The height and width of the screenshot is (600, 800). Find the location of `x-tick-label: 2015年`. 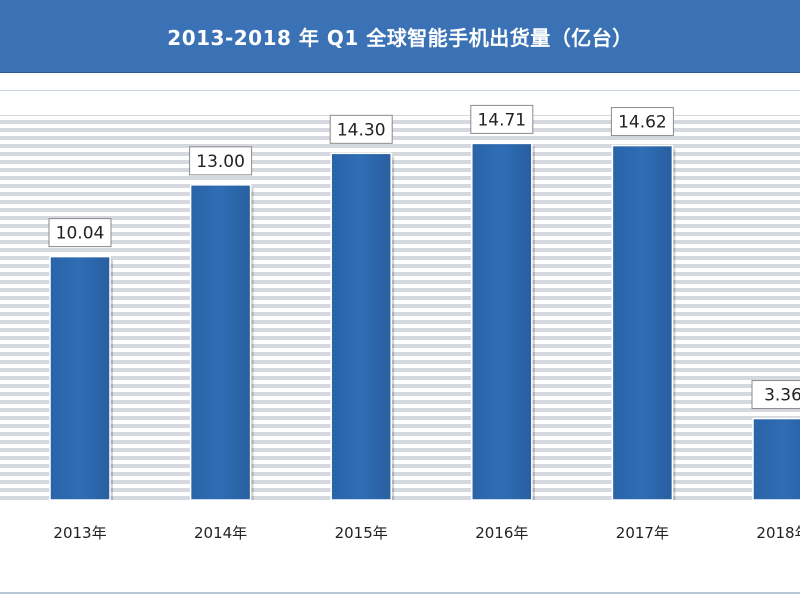

x-tick-label: 2015年 is located at coordinates (361, 533).